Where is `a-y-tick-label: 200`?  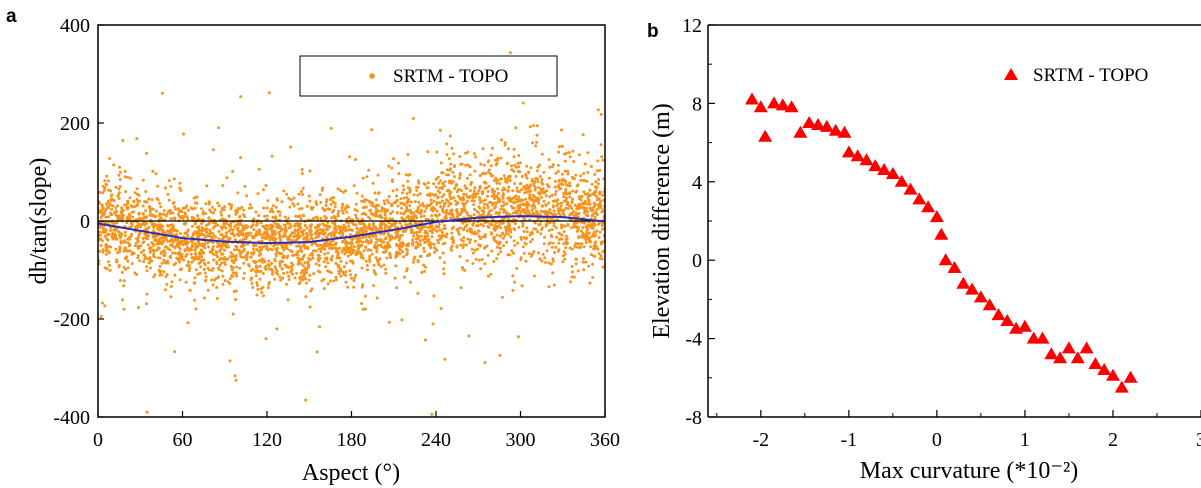
a-y-tick-label: 200 is located at coordinates (75, 124).